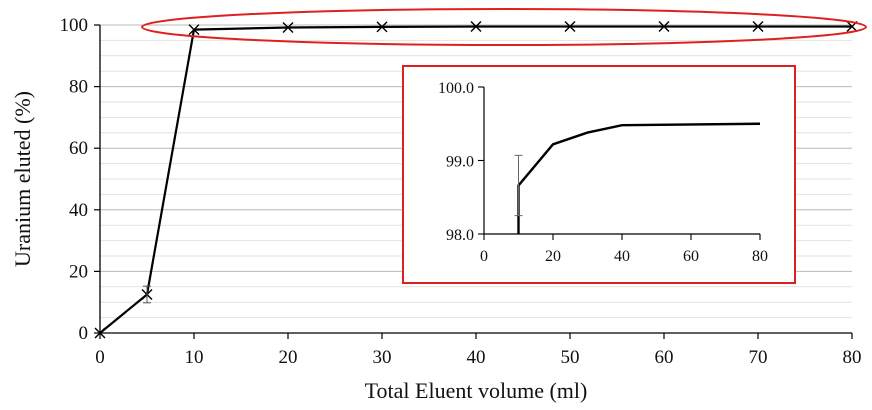  What do you see at coordinates (664, 357) in the screenshot?
I see `x-tick-label: 60` at bounding box center [664, 357].